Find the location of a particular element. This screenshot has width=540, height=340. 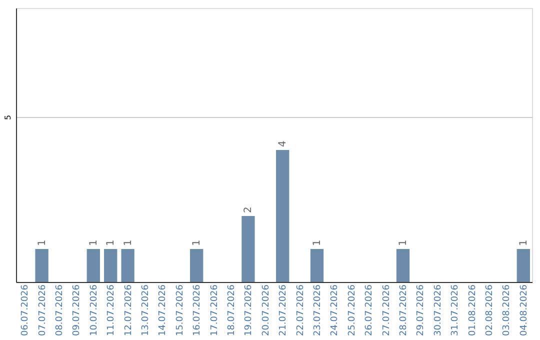

x-tick-label: 09.07.2026 is located at coordinates (77, 310).